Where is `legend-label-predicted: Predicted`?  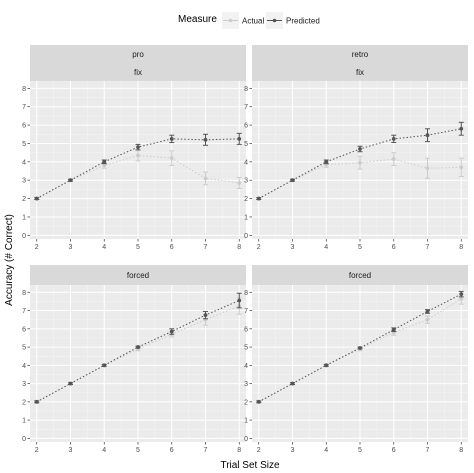
legend-label-predicted: Predicted is located at coordinates (303, 21).